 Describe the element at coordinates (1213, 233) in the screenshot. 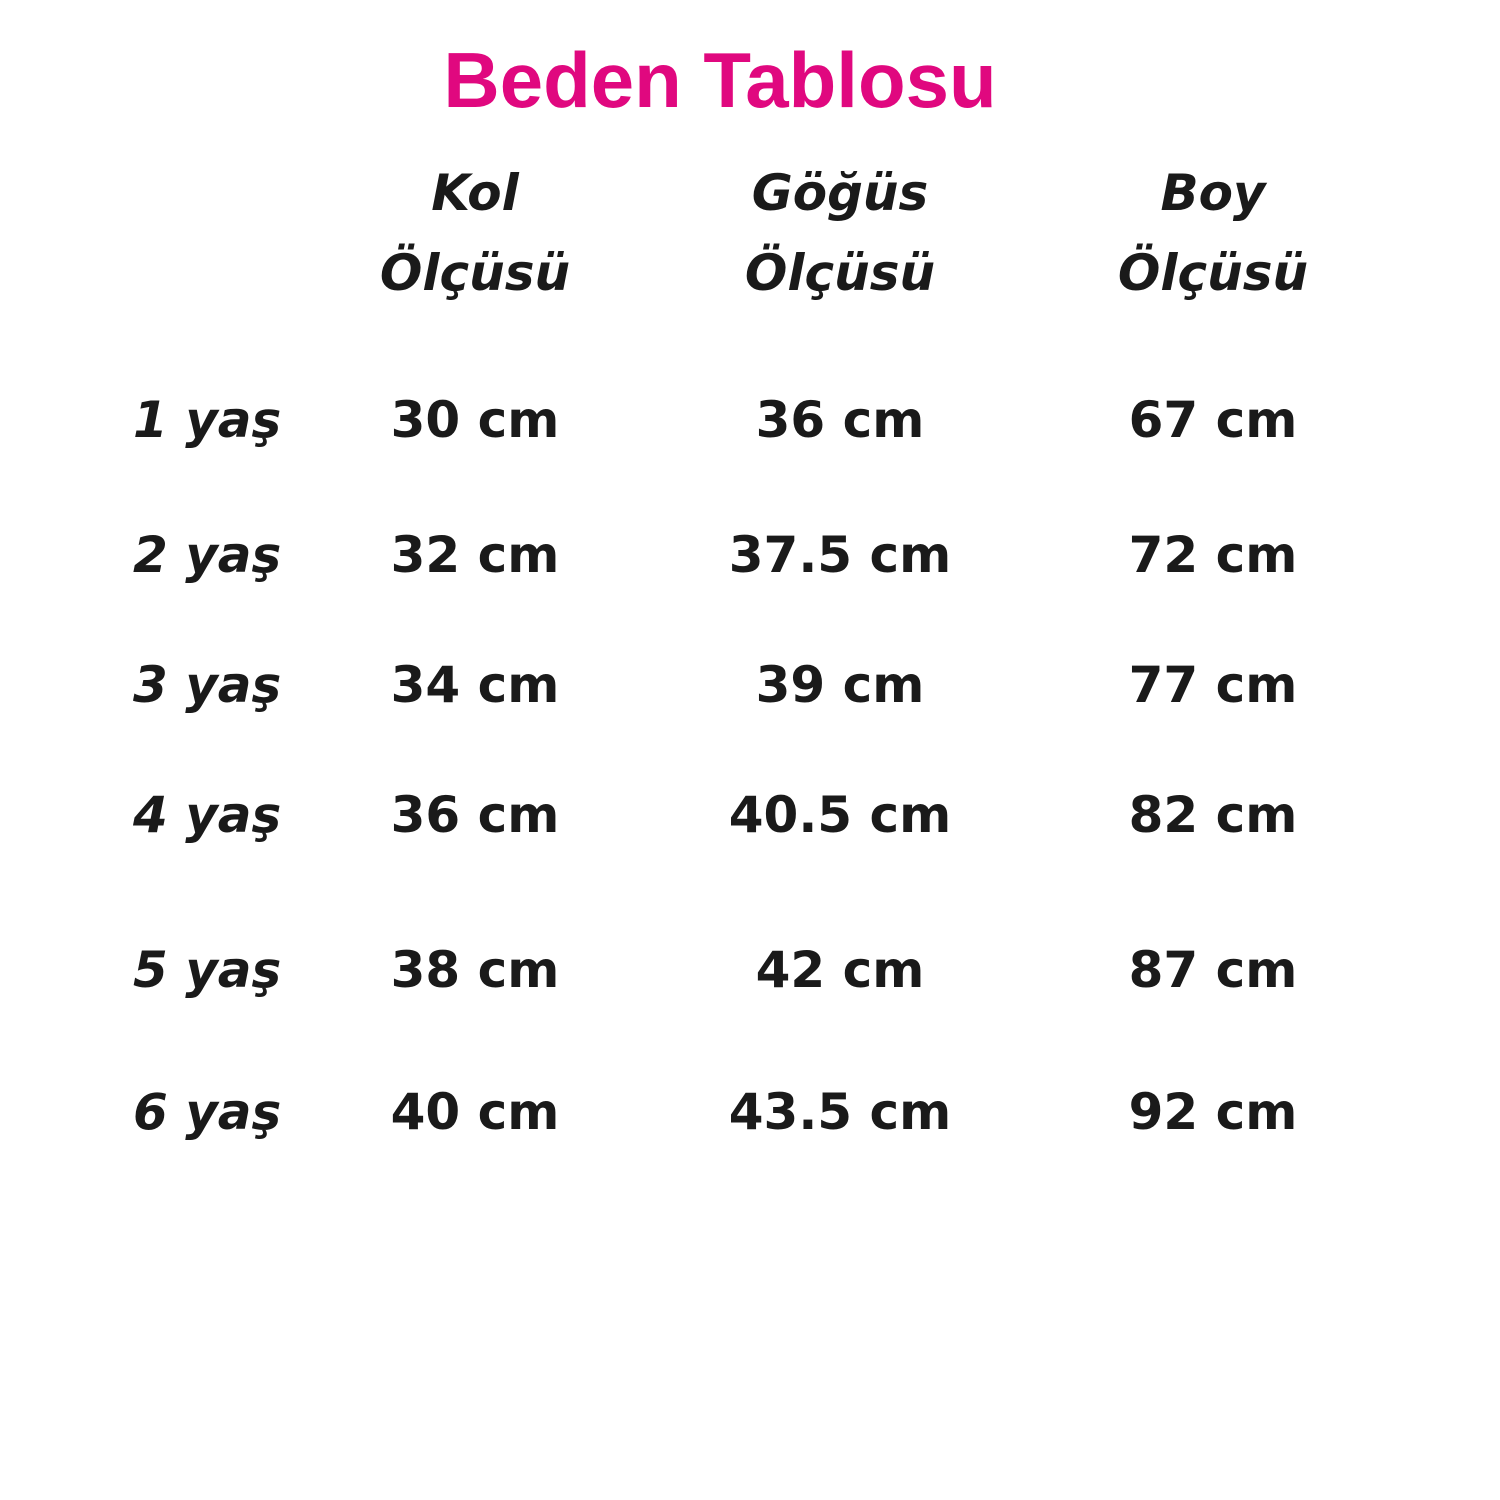

I see `column-header: Boy Ölçüsü` at that location.